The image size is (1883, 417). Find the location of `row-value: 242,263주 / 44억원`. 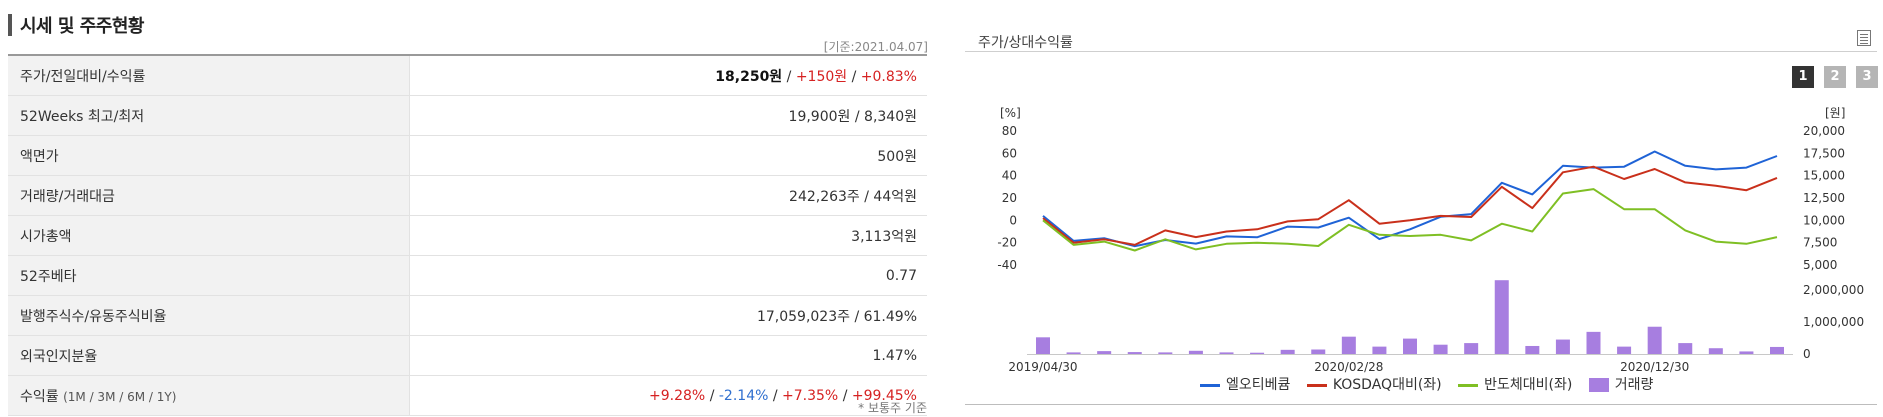

row-value: 242,263주 / 44억원 is located at coordinates (668, 195).